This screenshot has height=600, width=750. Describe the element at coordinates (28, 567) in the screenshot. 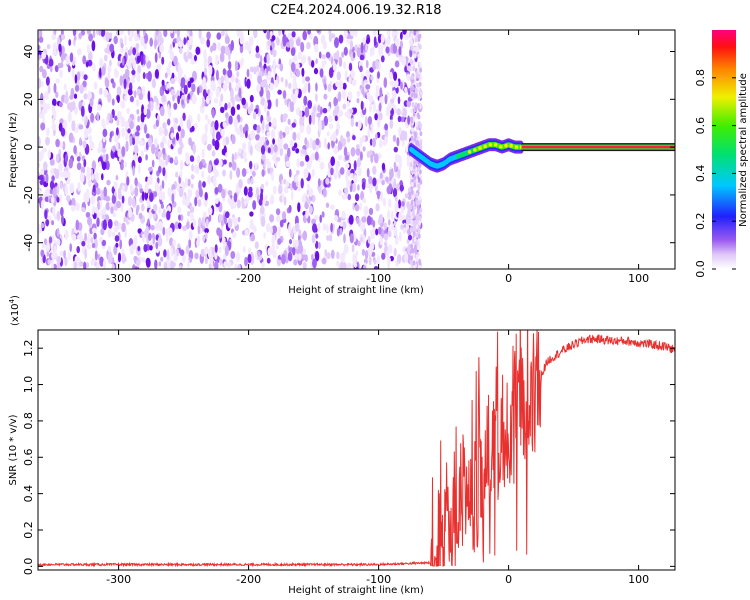

I see `y-tick-label: 0.0` at that location.